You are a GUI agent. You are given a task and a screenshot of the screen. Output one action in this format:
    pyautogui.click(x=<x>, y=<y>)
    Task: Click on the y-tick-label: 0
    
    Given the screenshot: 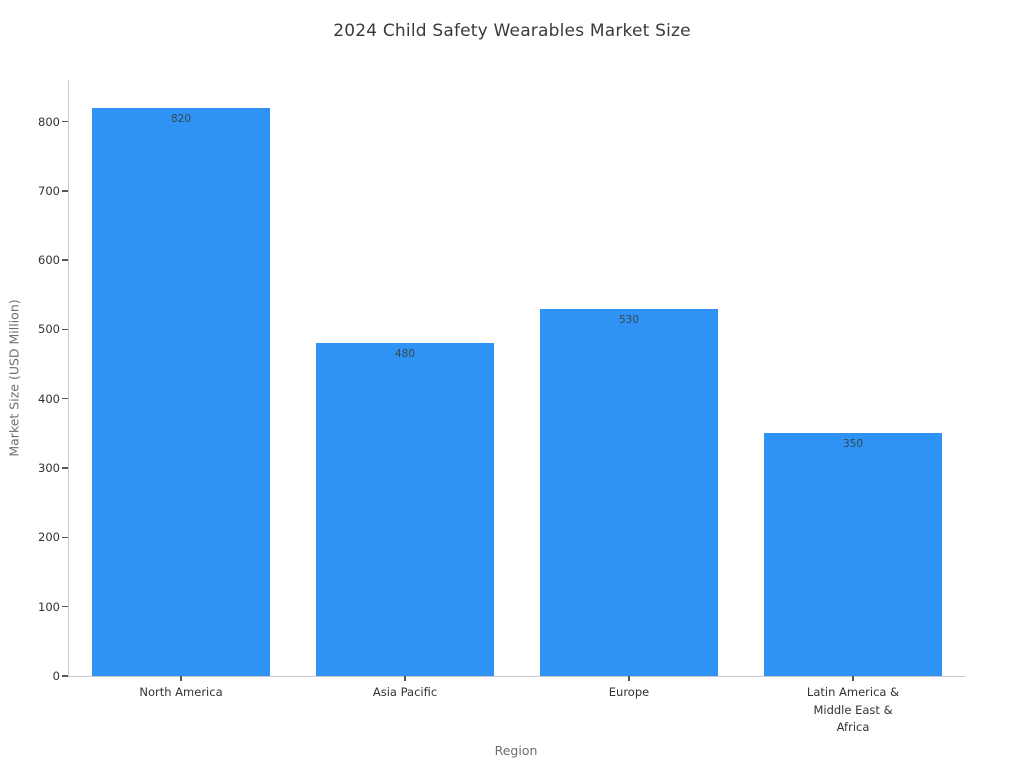 What is the action you would take?
    pyautogui.click(x=56, y=676)
    